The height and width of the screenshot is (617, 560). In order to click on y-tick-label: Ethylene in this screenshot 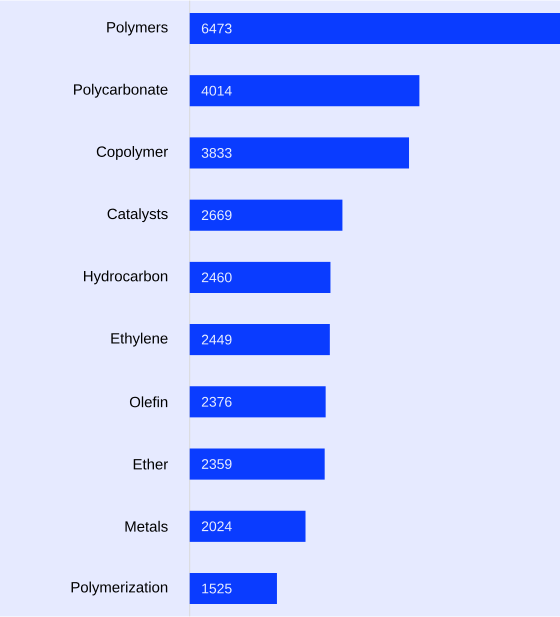, I will do `click(139, 339)`.